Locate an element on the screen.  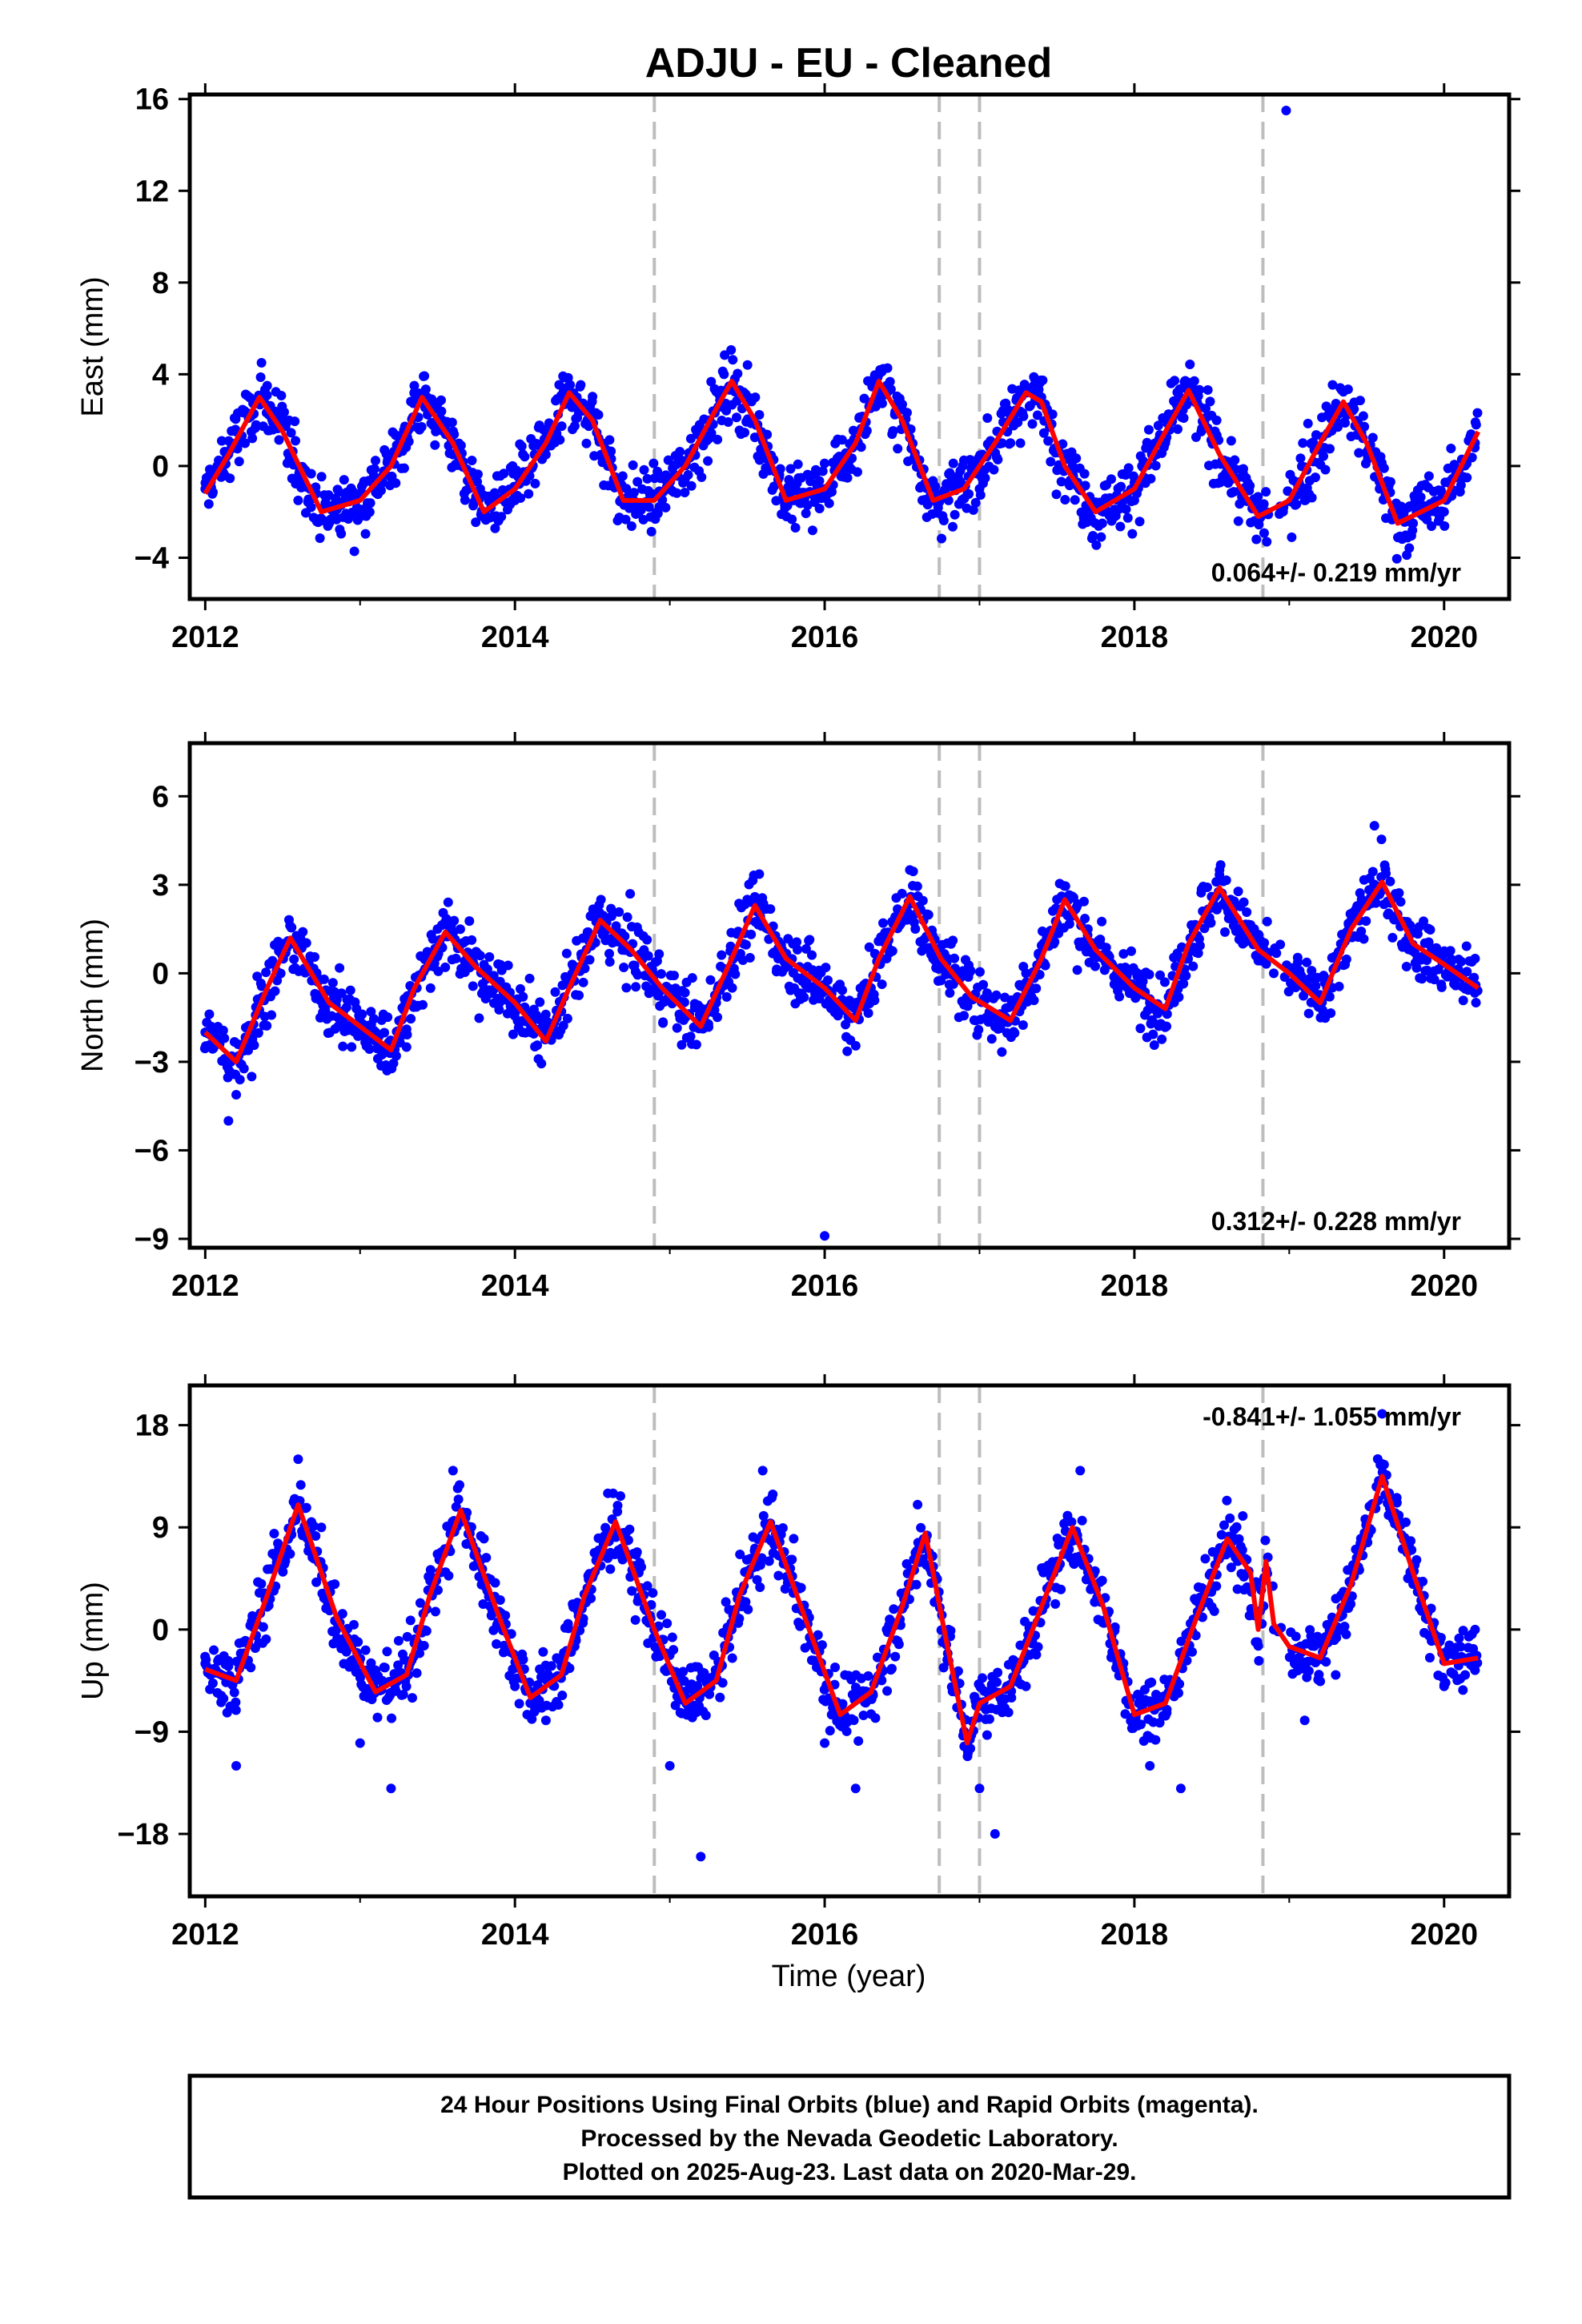
east-y-tick-label: 0 is located at coordinates (161, 467).